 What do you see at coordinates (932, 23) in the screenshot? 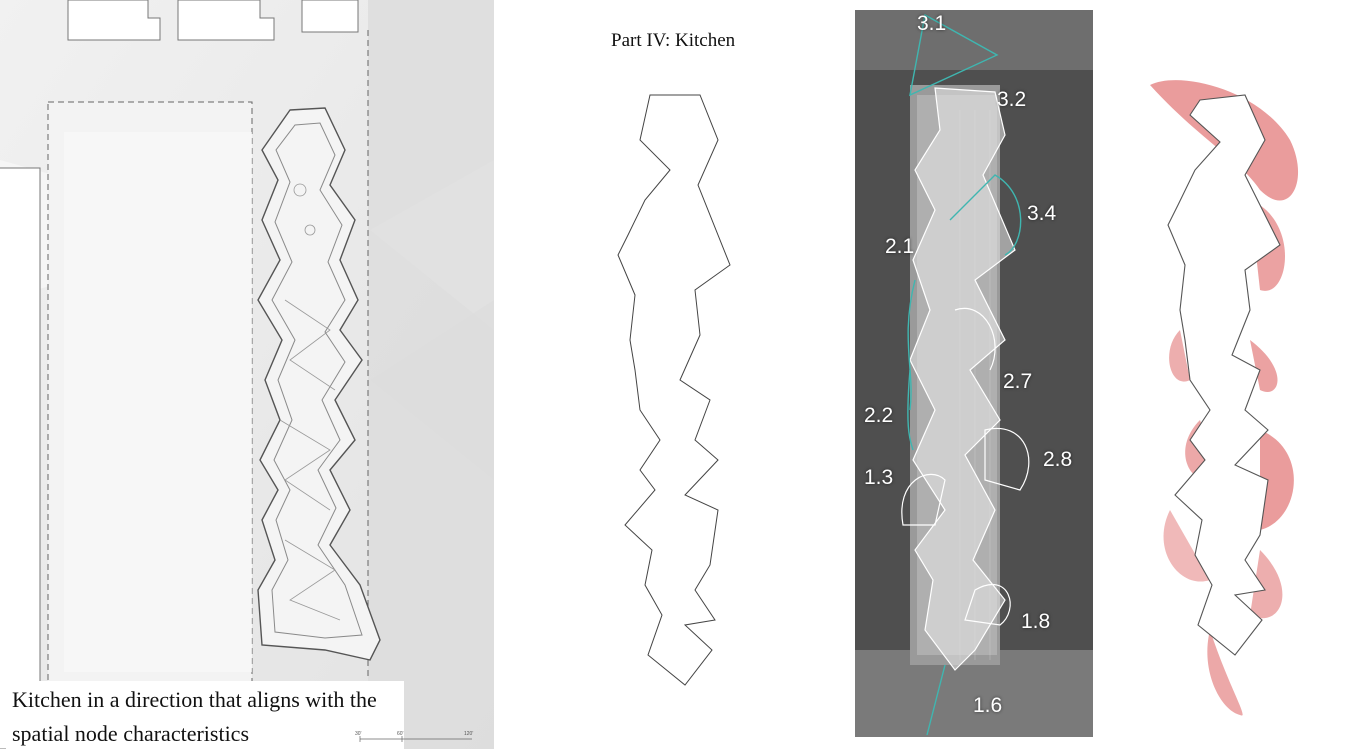
I see `node-label: 3.1` at bounding box center [932, 23].